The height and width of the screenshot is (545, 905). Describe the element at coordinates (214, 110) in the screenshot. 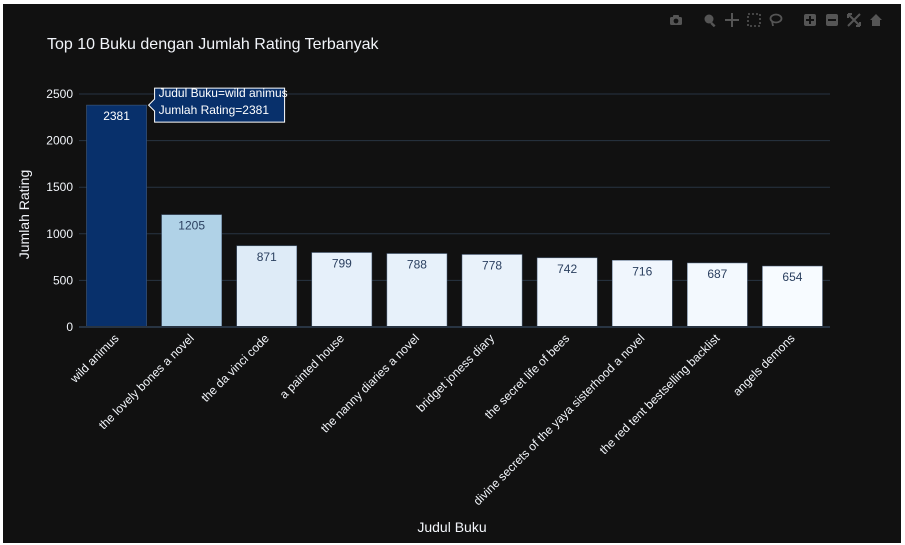

I see `hover-line-2: Jumlah Rating=2381` at that location.